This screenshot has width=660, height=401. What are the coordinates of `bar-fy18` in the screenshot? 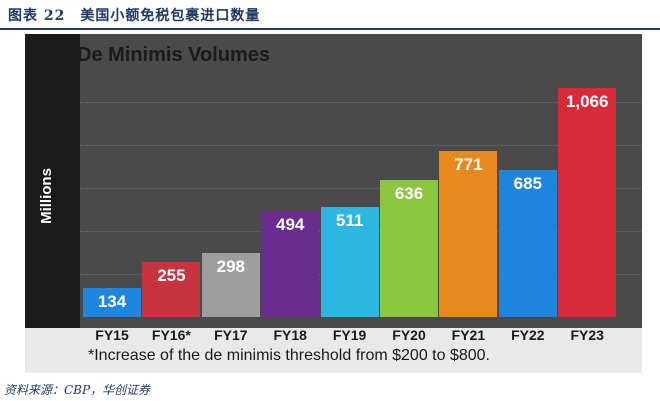 It's located at (290, 263).